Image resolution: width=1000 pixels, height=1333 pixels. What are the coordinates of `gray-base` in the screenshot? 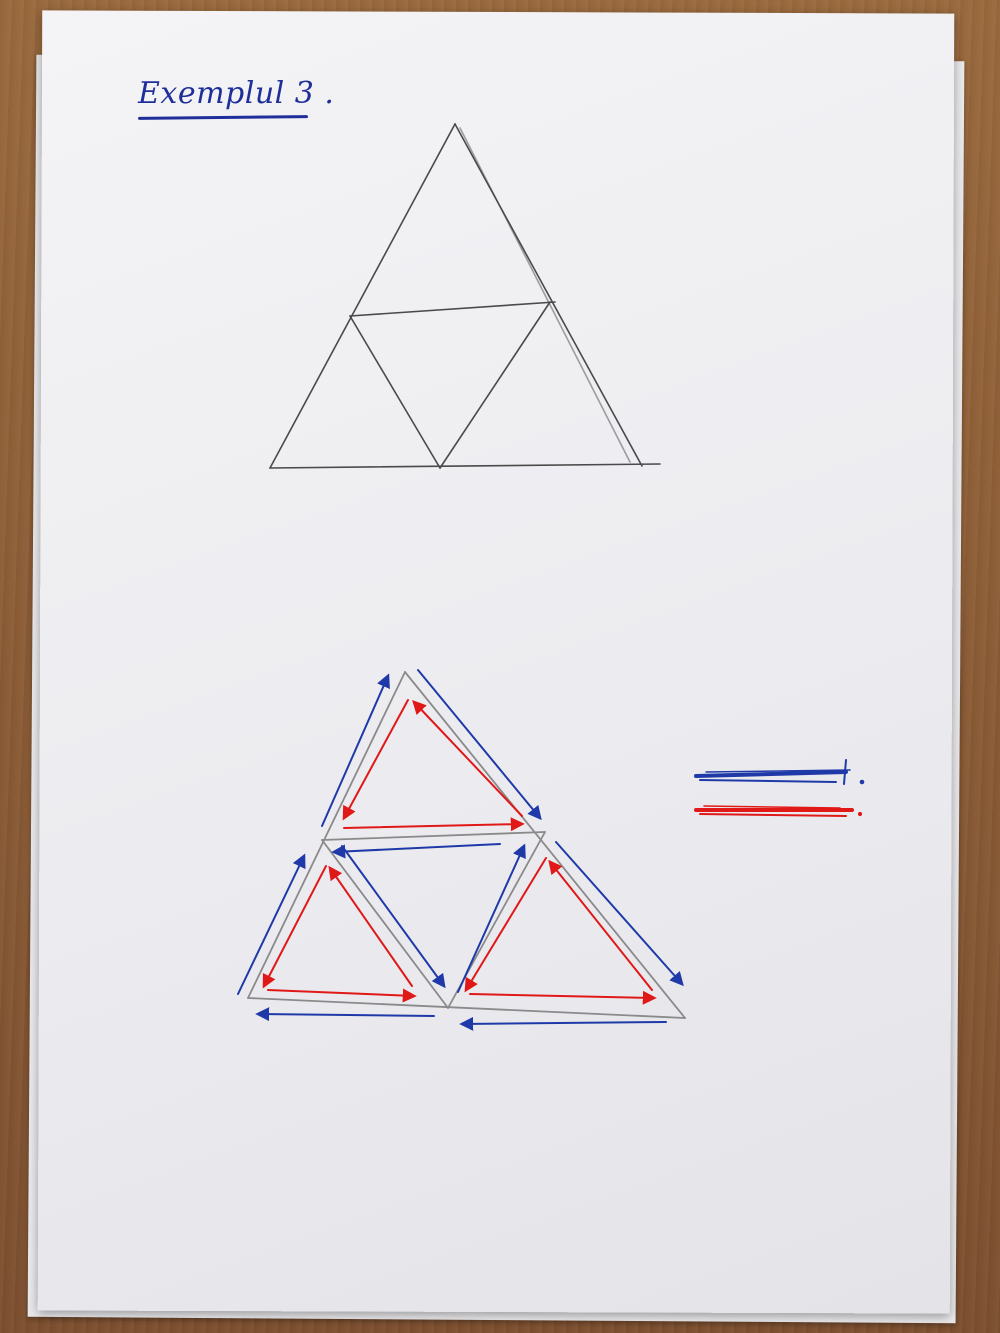 It's located at (466, 1008).